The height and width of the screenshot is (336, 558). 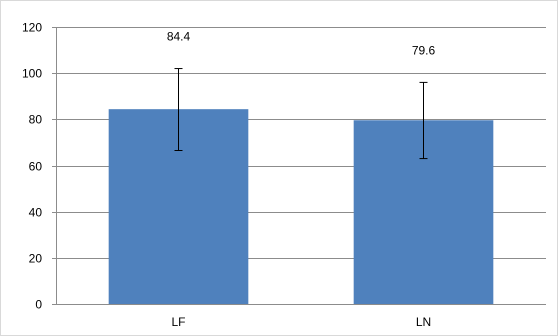 What do you see at coordinates (423, 322) in the screenshot?
I see `x-tick-label-ln: LN` at bounding box center [423, 322].